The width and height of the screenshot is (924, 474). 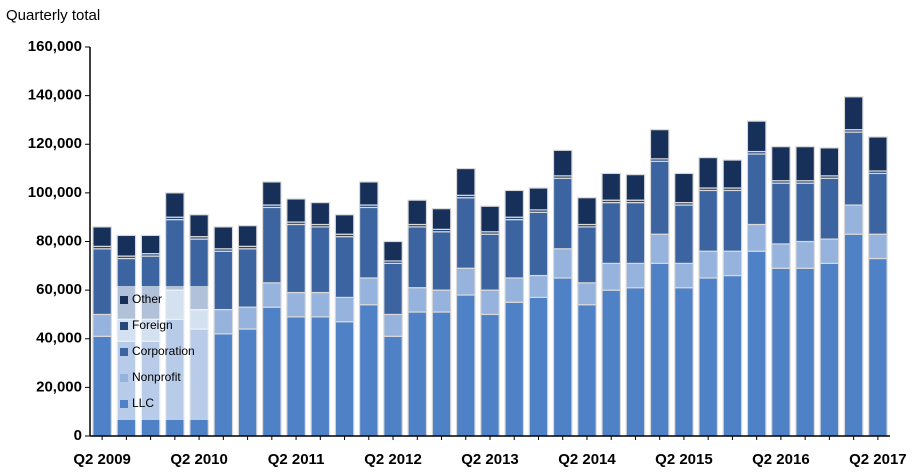 What do you see at coordinates (147, 299) in the screenshot?
I see `legend-label: Other` at bounding box center [147, 299].